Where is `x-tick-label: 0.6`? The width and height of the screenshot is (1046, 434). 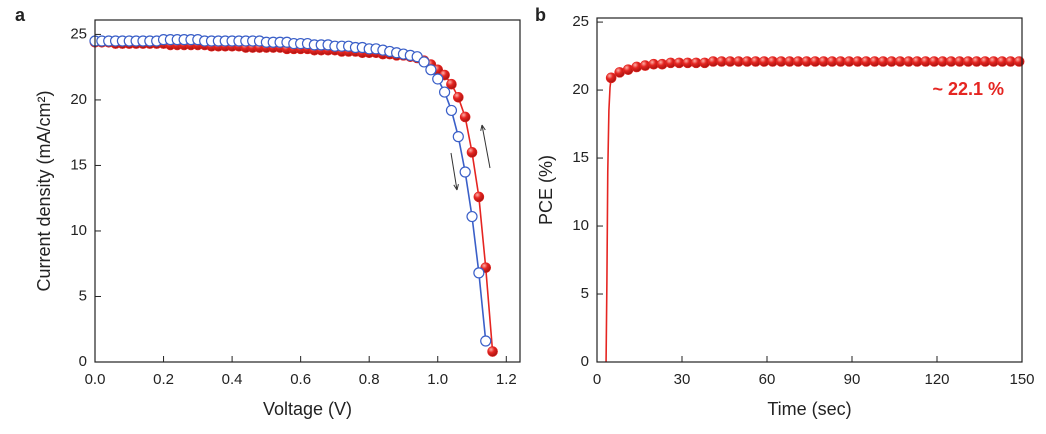 x-tick-label: 0.6 is located at coordinates (300, 379).